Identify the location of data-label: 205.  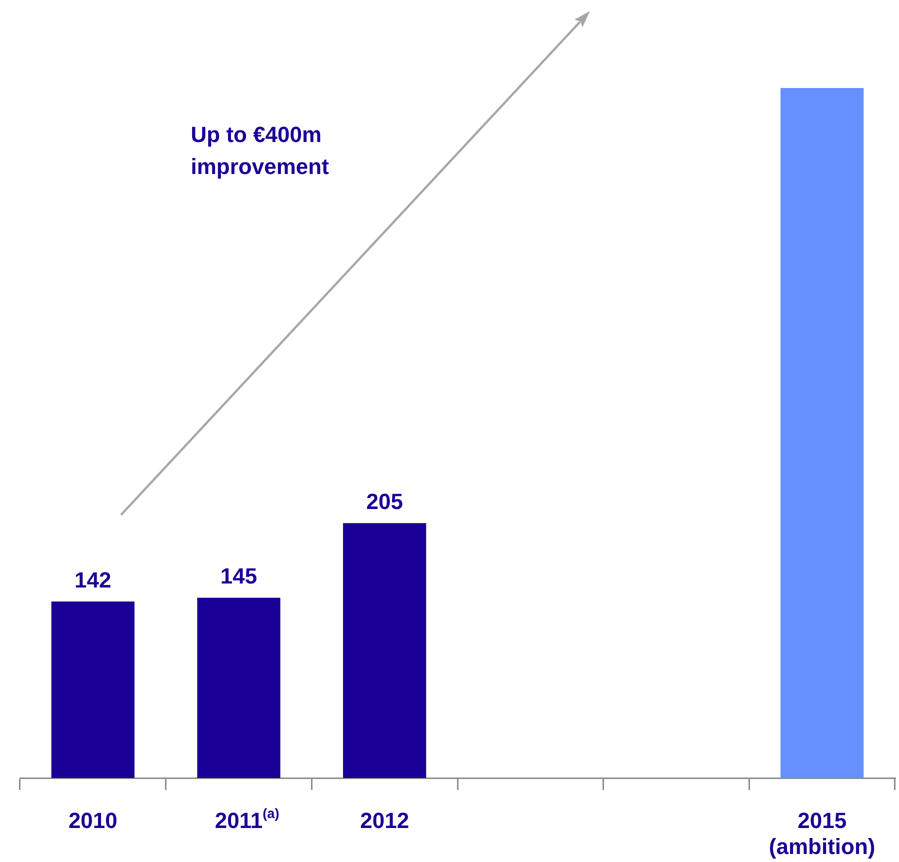
(384, 501).